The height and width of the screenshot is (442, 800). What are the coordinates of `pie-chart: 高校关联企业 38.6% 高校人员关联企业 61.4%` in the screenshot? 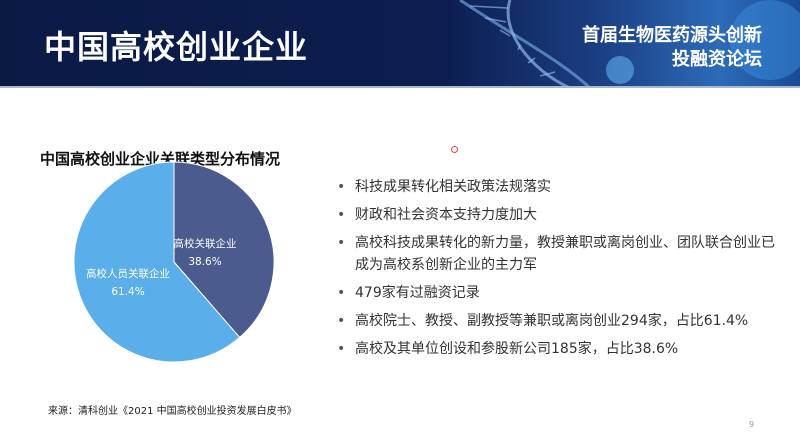 It's located at (174, 262).